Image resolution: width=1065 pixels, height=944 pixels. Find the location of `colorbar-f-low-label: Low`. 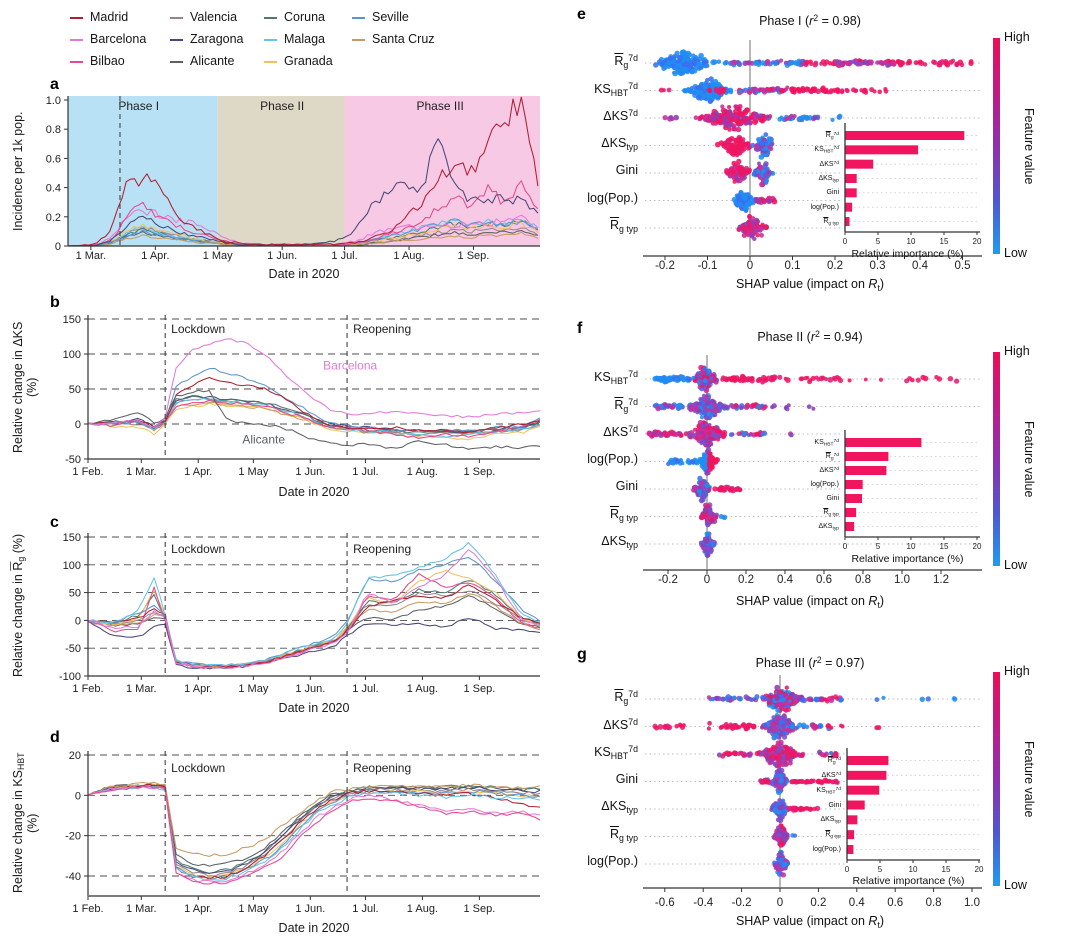

colorbar-f-low-label: Low is located at coordinates (1015, 565).